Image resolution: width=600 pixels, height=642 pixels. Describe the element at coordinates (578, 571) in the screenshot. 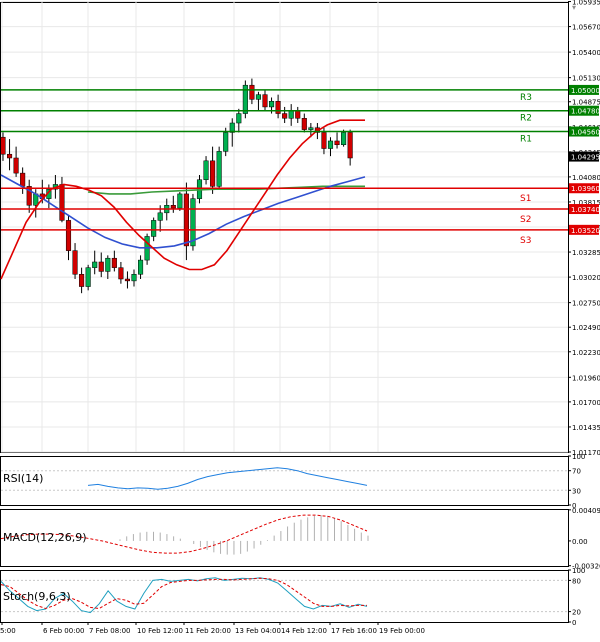

I see `y-tick-label-stoch: 100` at that location.